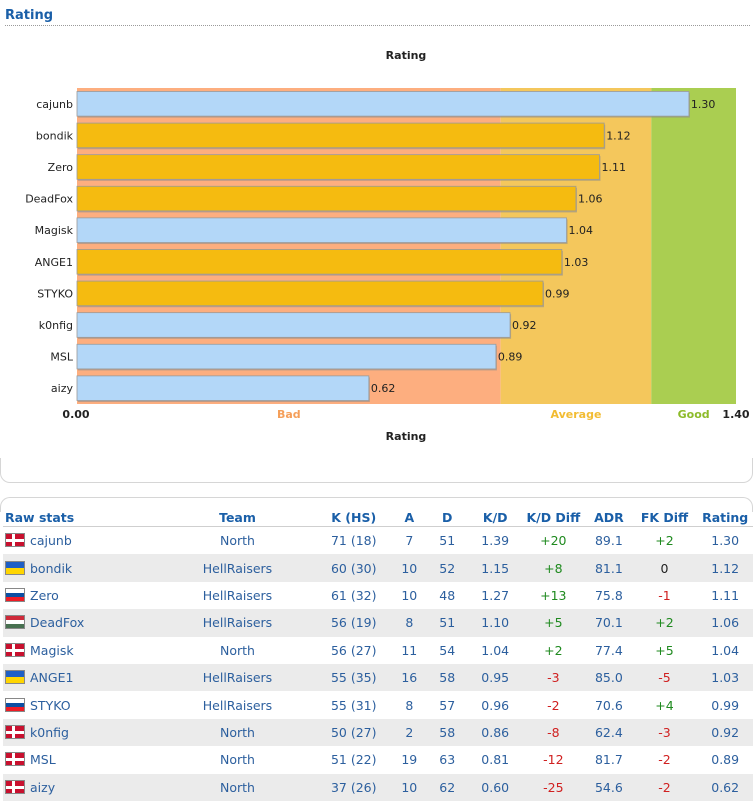 The height and width of the screenshot is (810, 753). Describe the element at coordinates (553, 732) in the screenshot. I see `kd-diff-cell: -8` at that location.